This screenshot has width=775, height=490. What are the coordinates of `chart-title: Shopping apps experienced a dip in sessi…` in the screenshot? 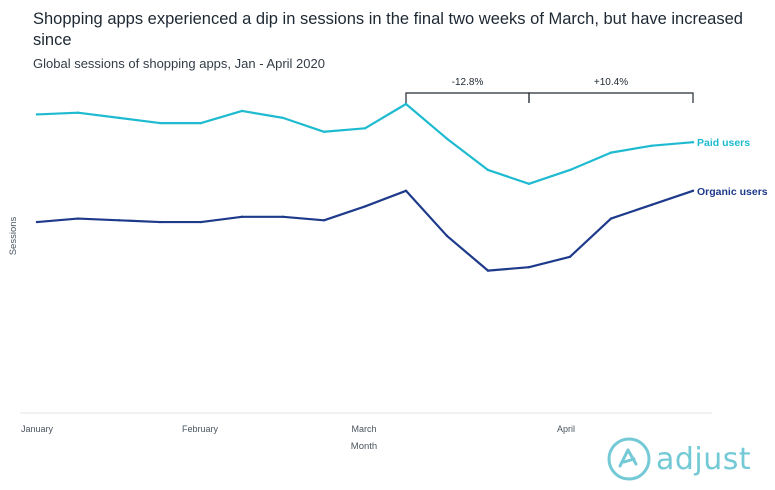 It's located at (388, 29).